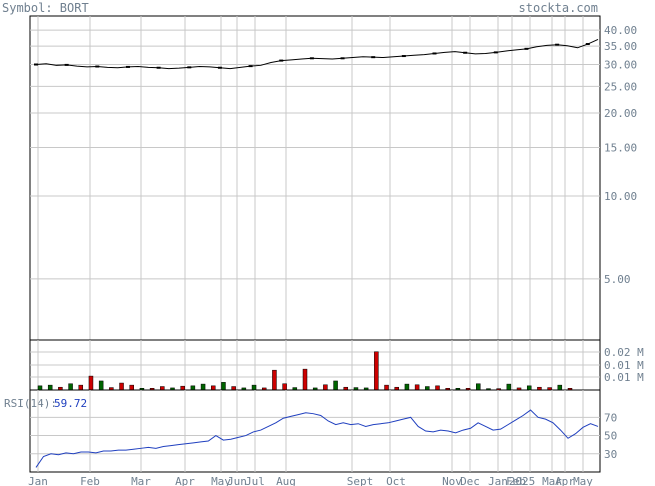 The width and height of the screenshot is (655, 486). Describe the element at coordinates (317, 438) in the screenshot. I see `rsi-line` at that location.